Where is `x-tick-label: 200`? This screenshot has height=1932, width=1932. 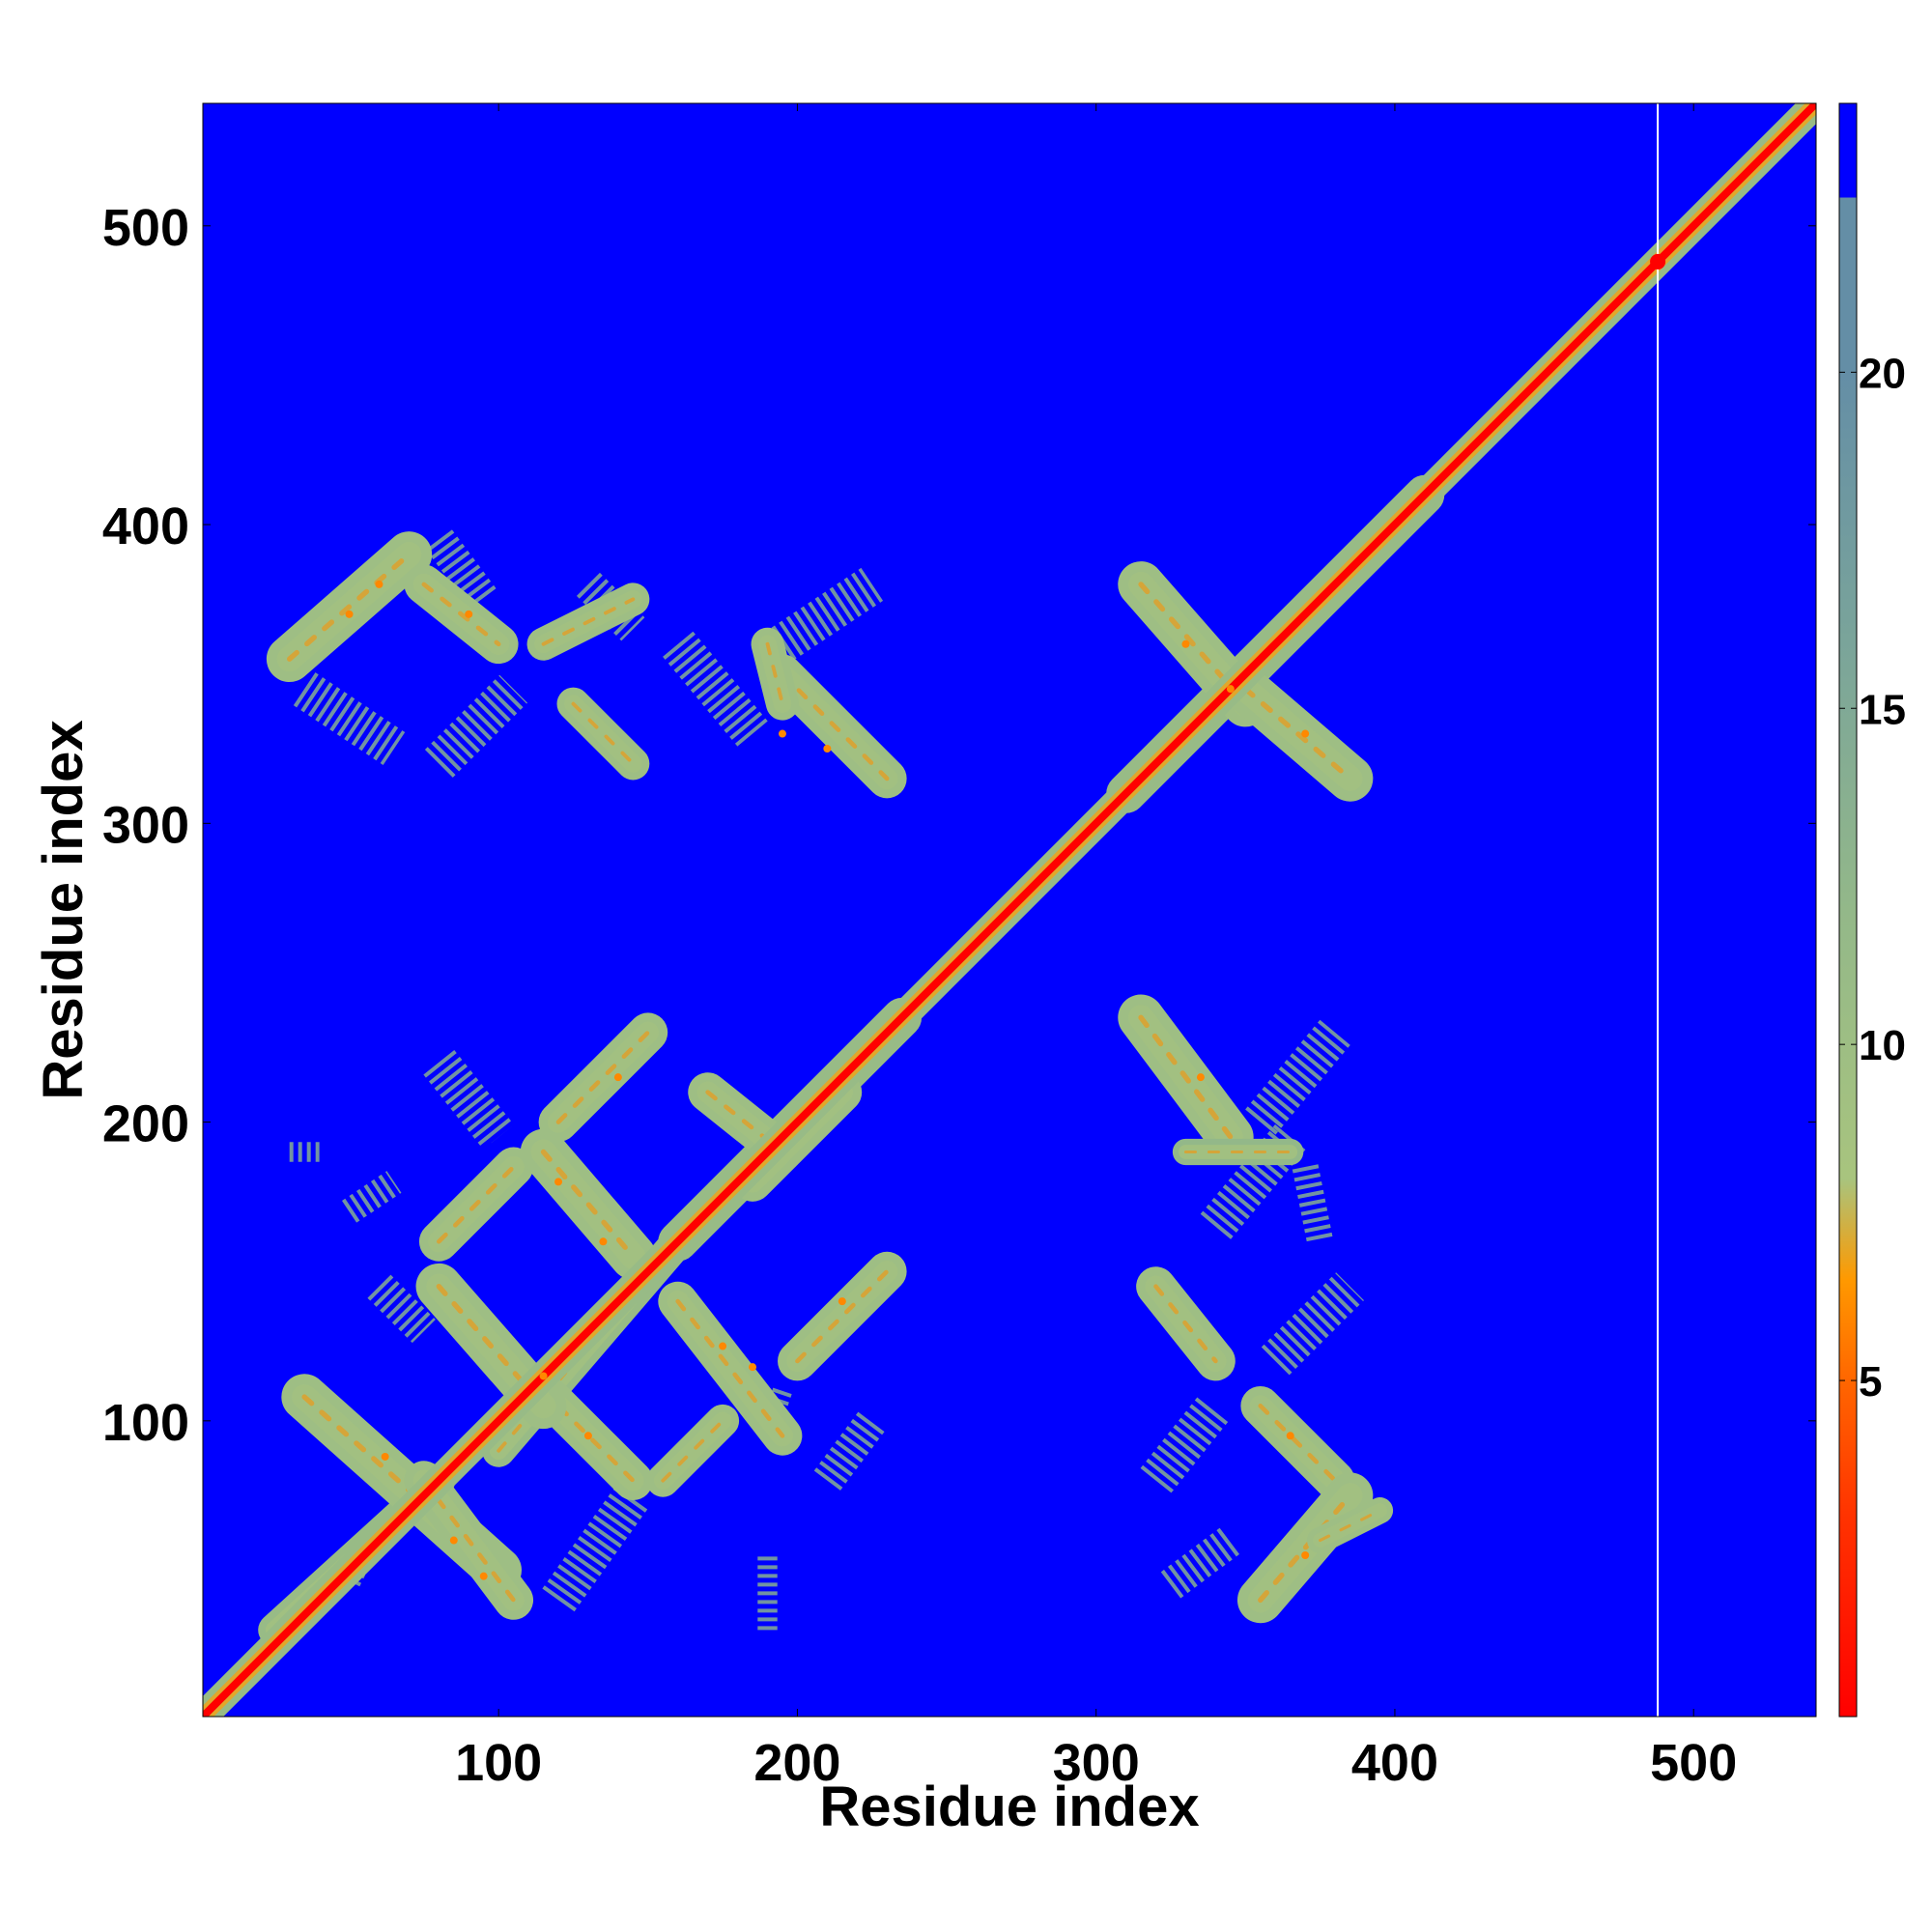 x-tick-label: 200 is located at coordinates (796, 1763).